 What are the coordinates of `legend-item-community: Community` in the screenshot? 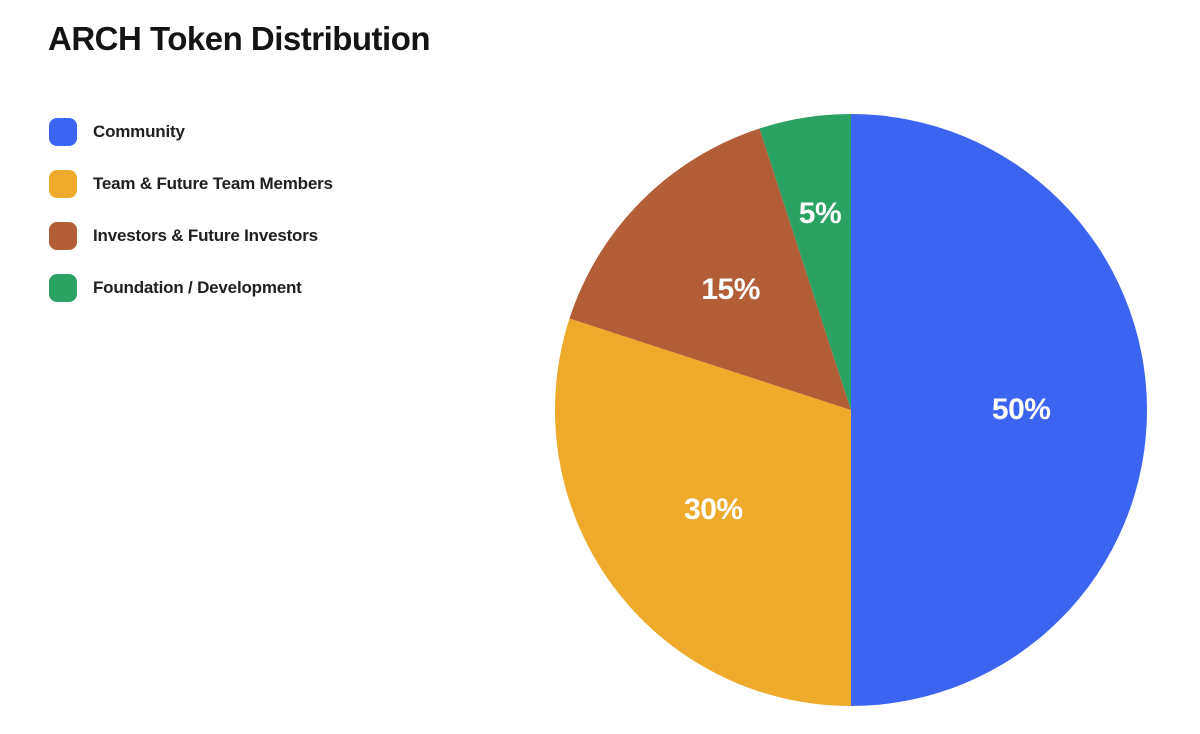 It's located at (191, 132).